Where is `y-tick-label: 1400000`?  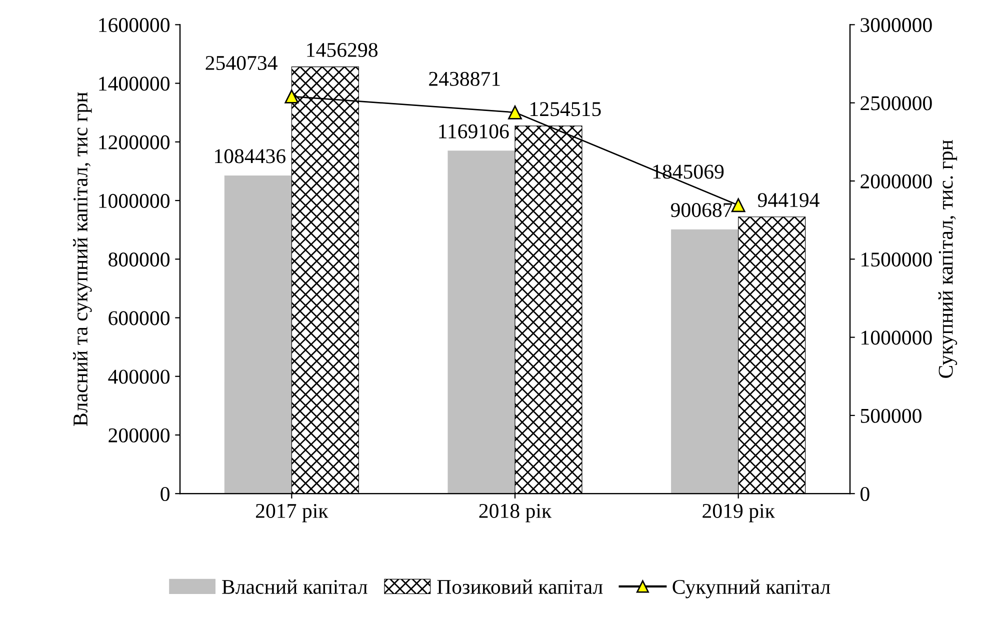
y-tick-label: 1400000 is located at coordinates (134, 83).